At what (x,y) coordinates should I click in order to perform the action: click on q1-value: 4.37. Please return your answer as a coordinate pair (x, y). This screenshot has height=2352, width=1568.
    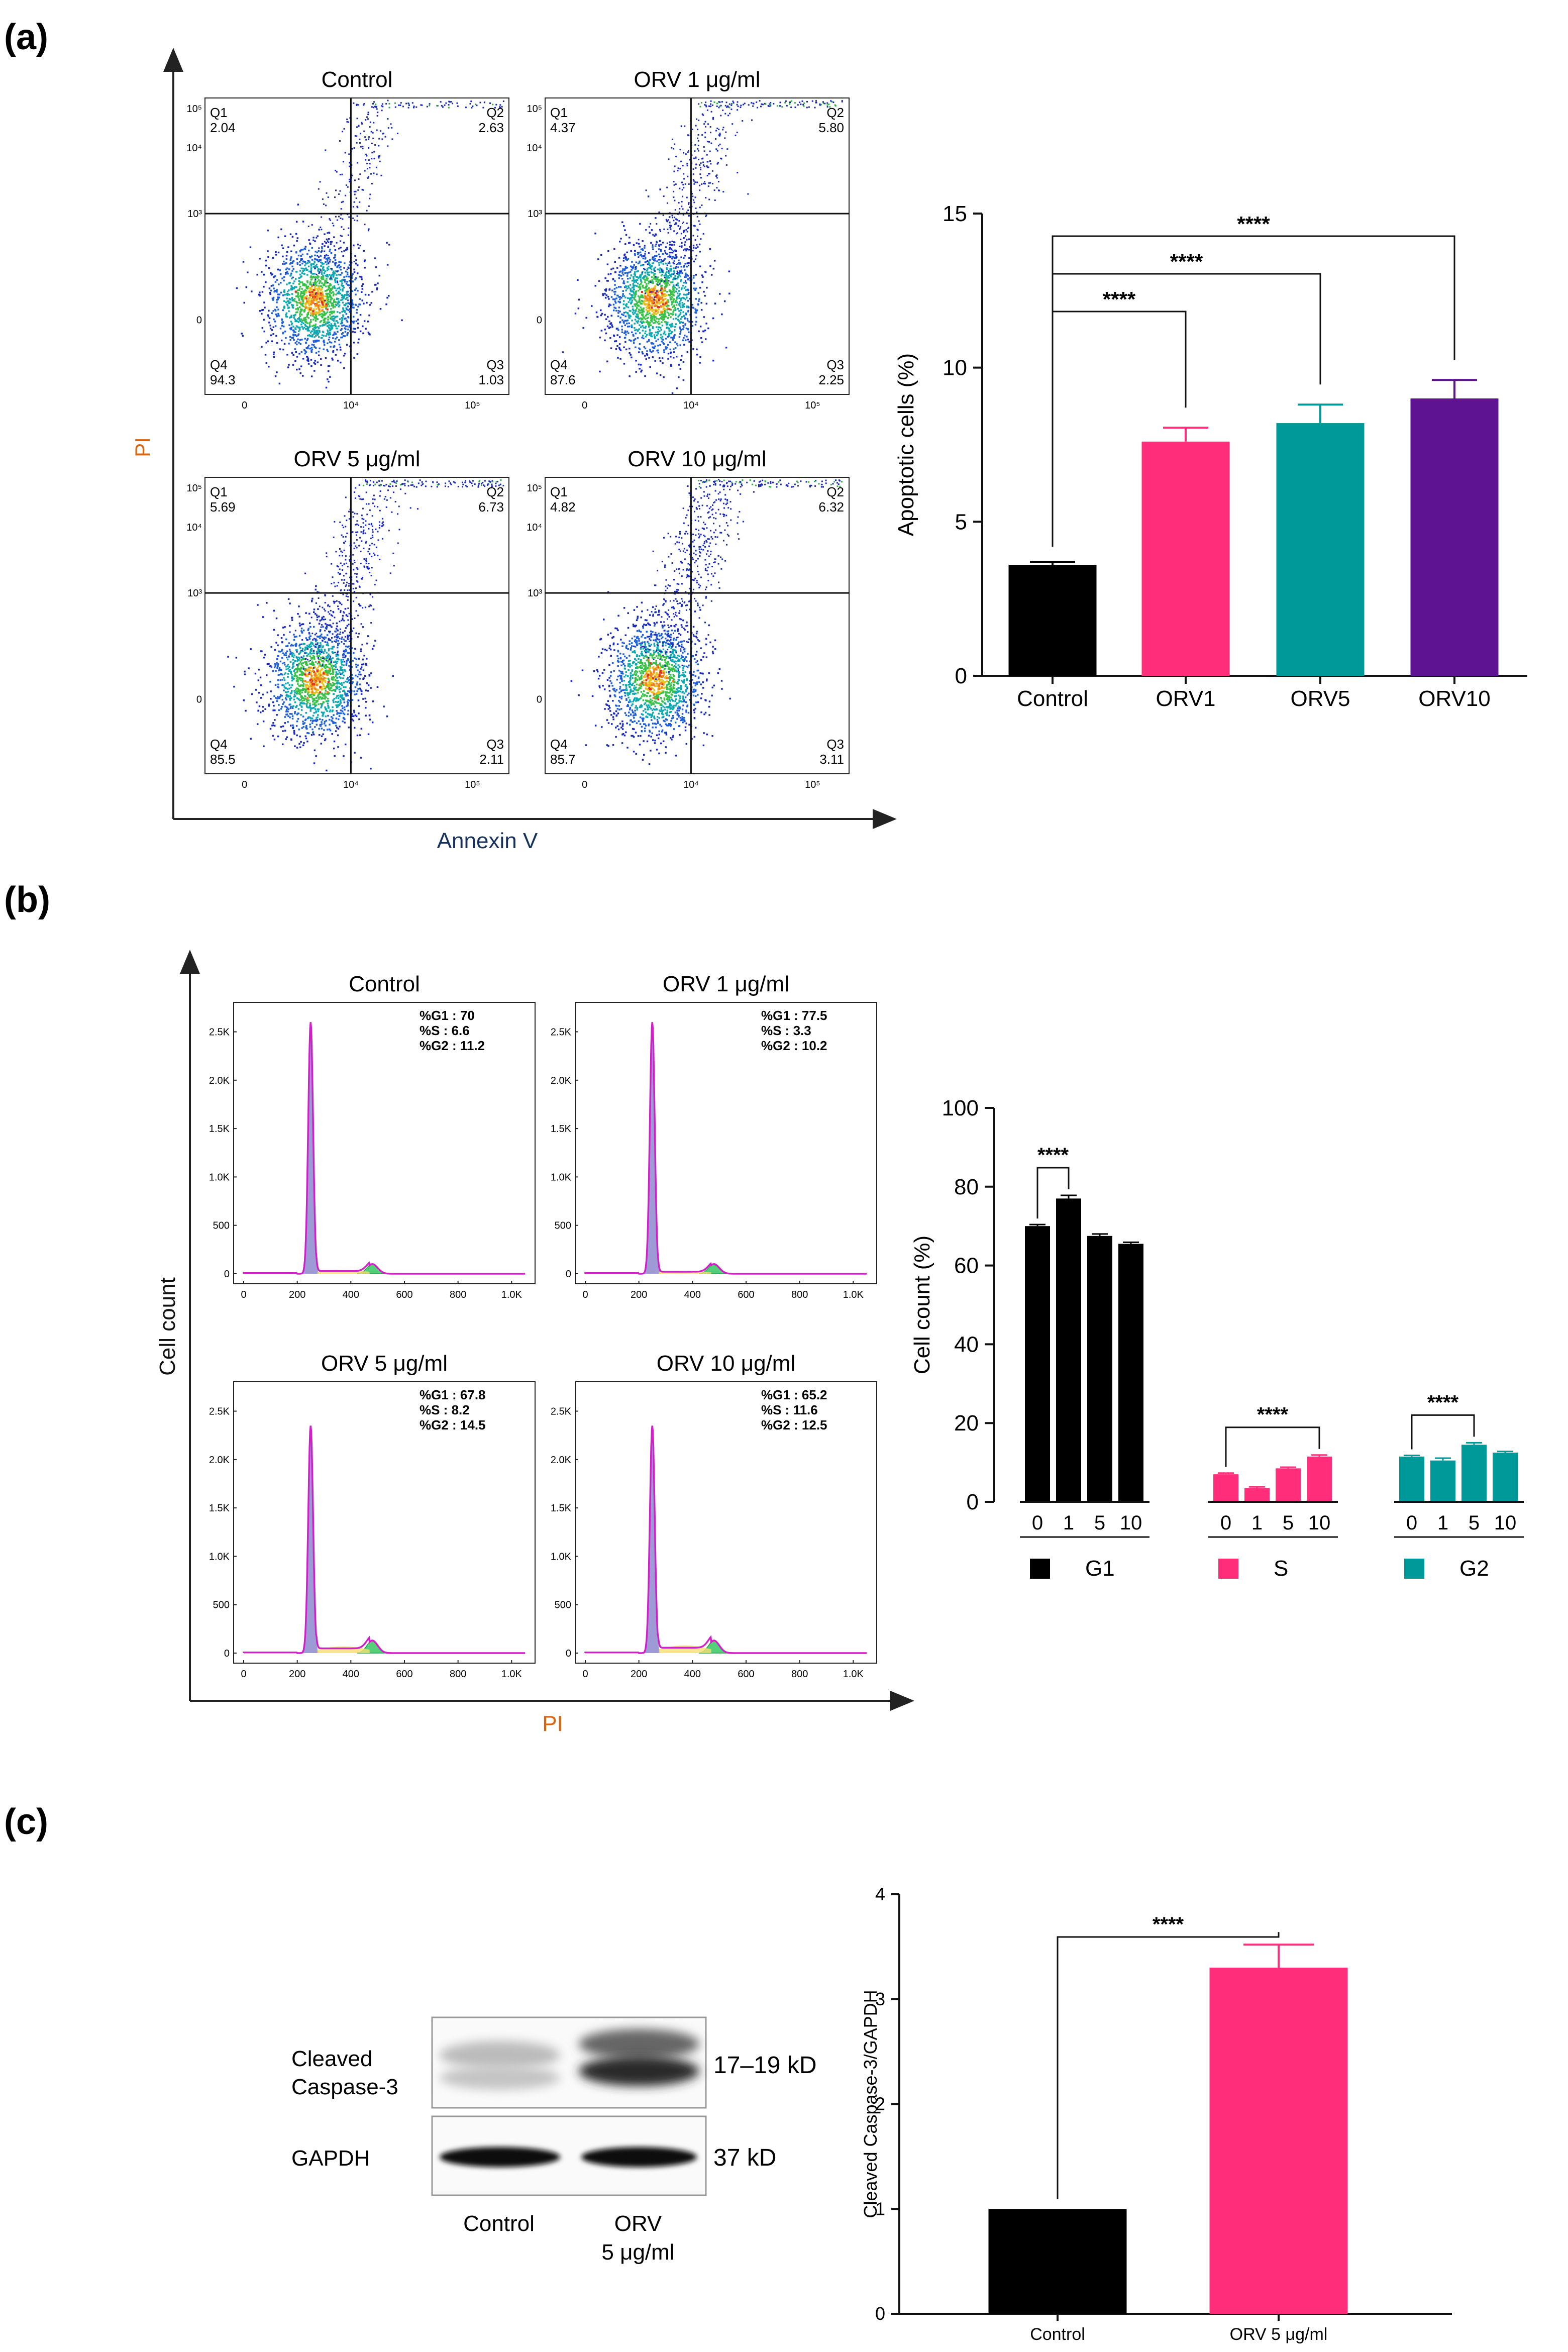
    Looking at the image, I should click on (563, 128).